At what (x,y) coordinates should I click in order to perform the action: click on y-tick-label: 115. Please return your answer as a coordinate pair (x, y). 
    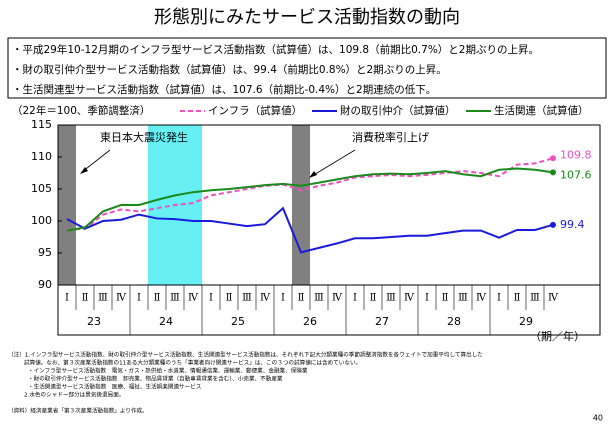
    Looking at the image, I should click on (41, 124).